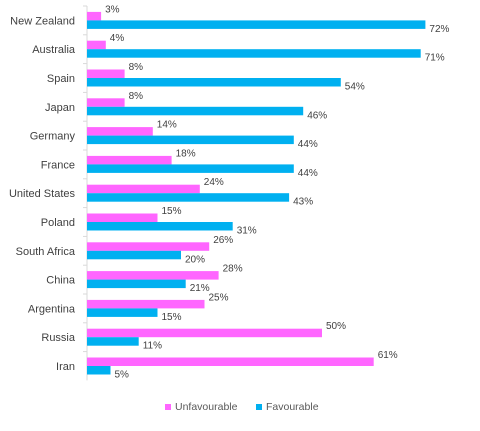 The width and height of the screenshot is (480, 431). I want to click on data-label-unfavourable-iran: 61%, so click(388, 355).